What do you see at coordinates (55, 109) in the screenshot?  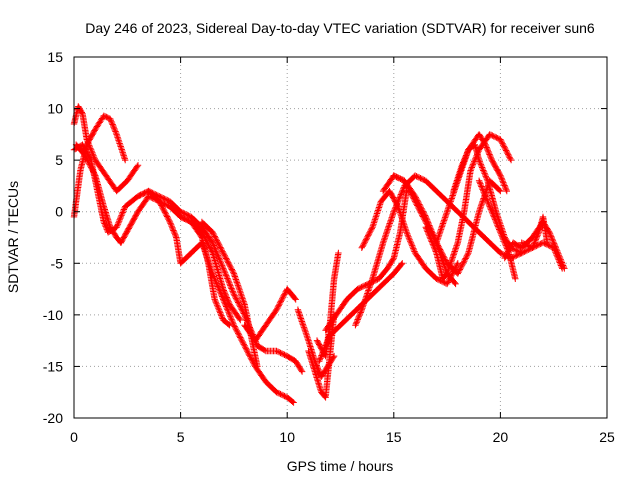 I see `y-tick-label: 10` at bounding box center [55, 109].